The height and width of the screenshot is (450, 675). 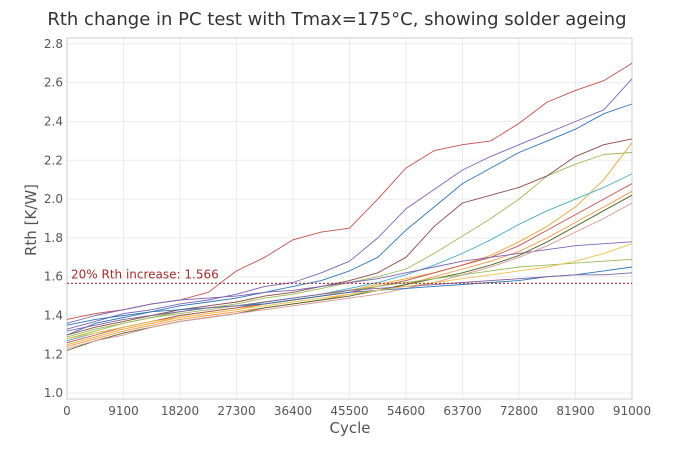 What do you see at coordinates (236, 411) in the screenshot?
I see `x-tick-label: 27300` at bounding box center [236, 411].